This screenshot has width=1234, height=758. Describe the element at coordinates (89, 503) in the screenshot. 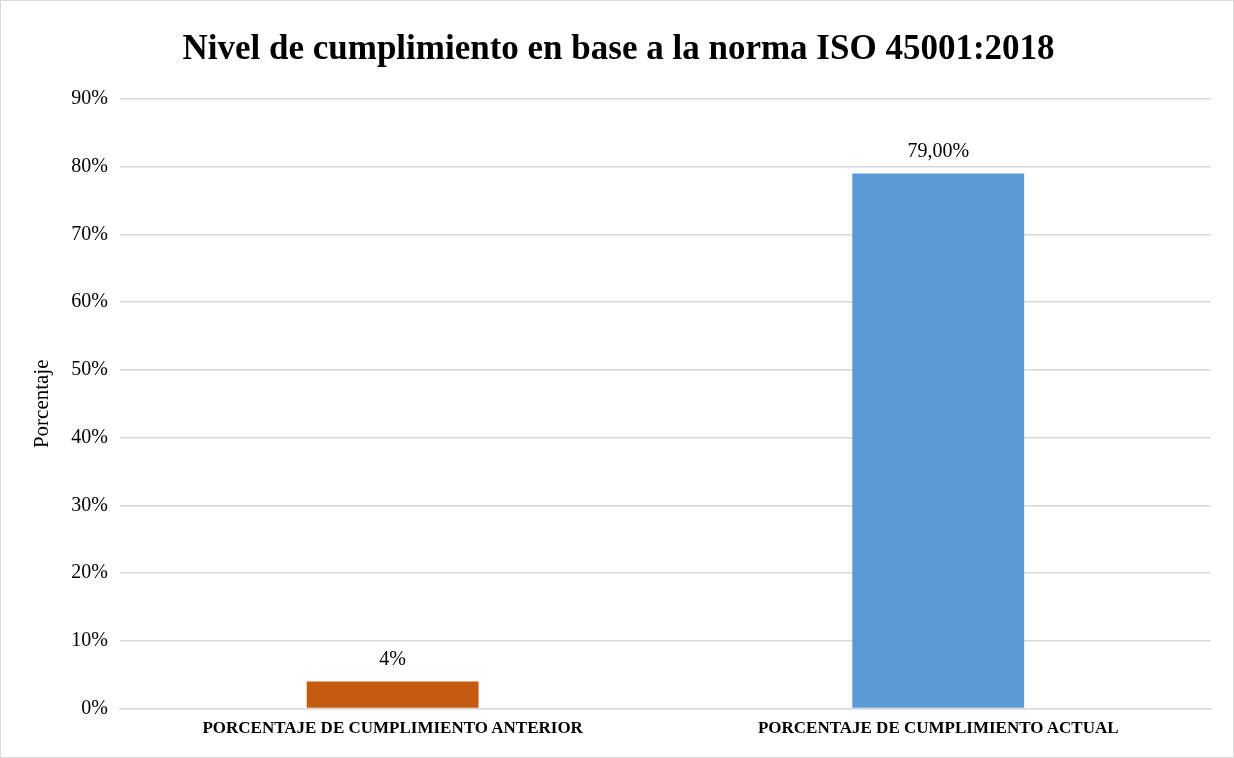

I see `y-tick-label: 30%` at that location.